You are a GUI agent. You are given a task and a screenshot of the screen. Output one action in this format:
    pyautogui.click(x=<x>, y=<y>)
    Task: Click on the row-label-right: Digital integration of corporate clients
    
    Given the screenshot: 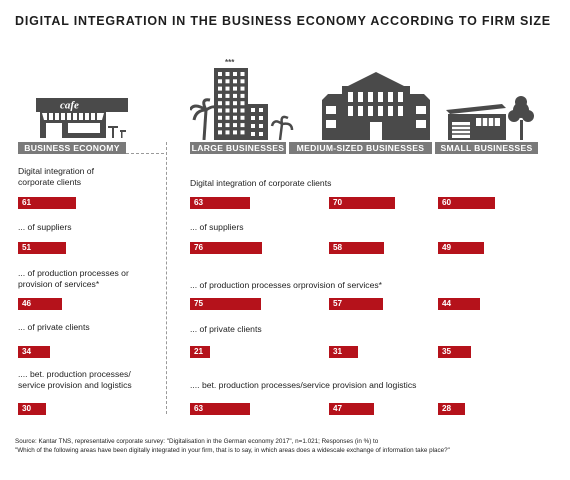 What is the action you would take?
    pyautogui.click(x=261, y=183)
    